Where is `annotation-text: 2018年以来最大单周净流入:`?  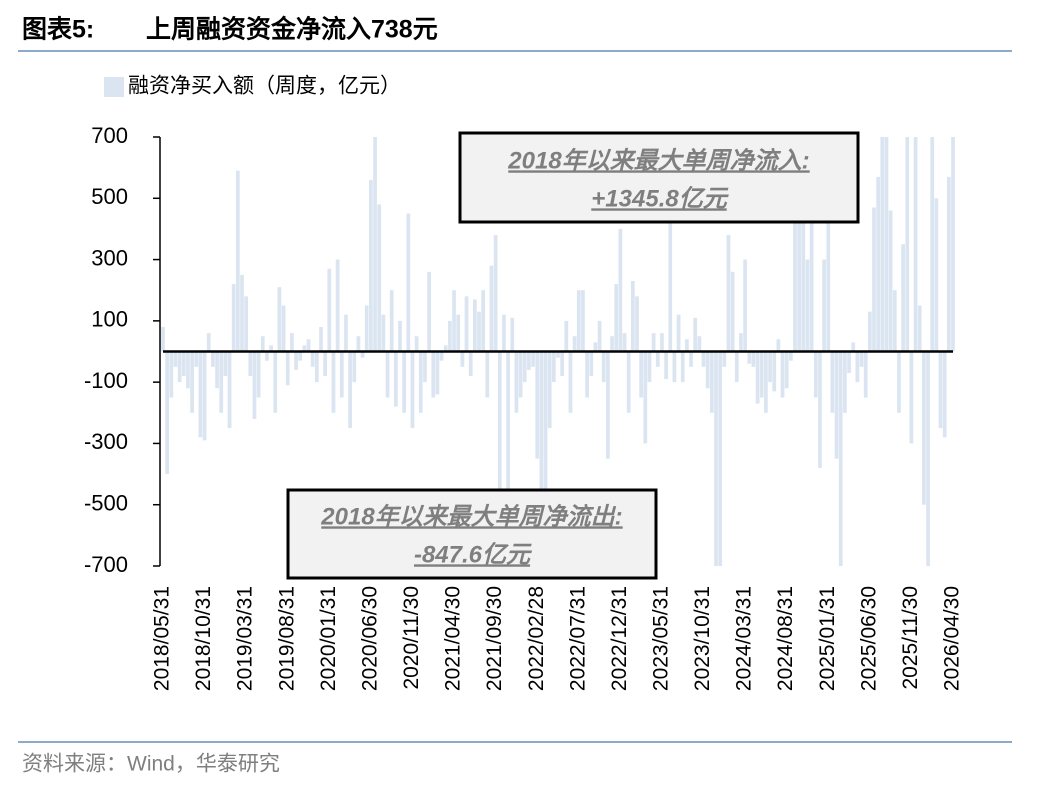 annotation-text: 2018年以来最大单周净流入: is located at coordinates (658, 160).